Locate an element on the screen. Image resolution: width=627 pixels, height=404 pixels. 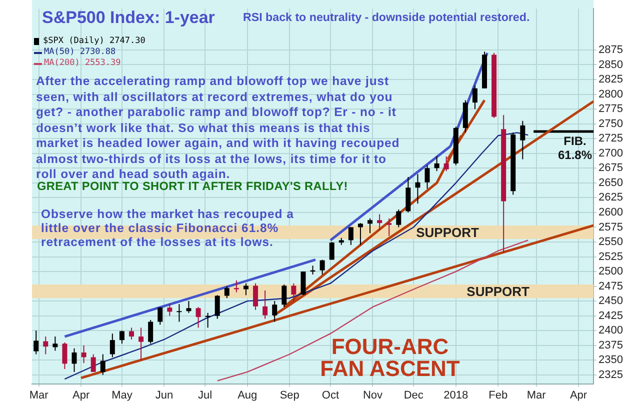
y-tick-label: 2875 is located at coordinates (611, 50).